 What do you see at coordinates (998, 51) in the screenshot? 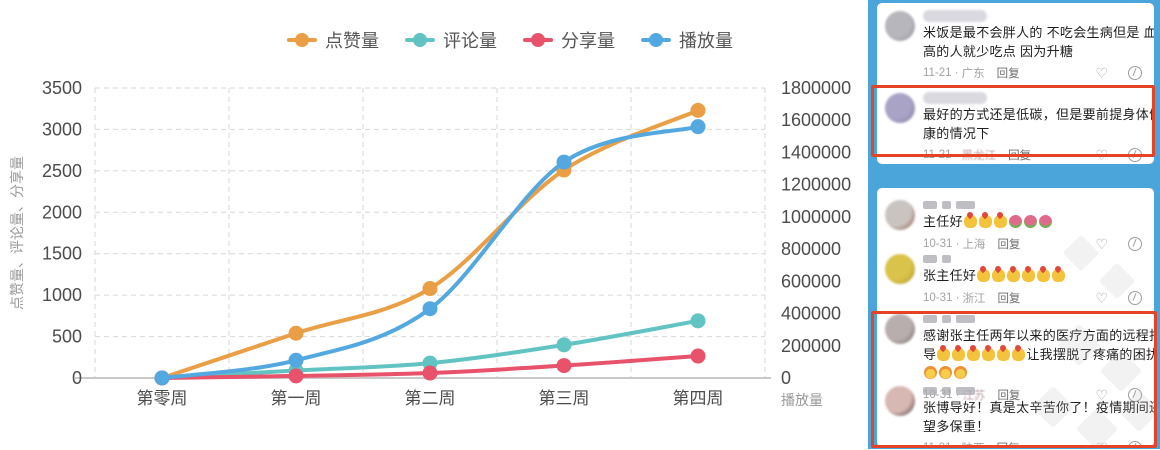
I see `comment-text-line: 高的人就少吃点 因为升糖` at bounding box center [998, 51].